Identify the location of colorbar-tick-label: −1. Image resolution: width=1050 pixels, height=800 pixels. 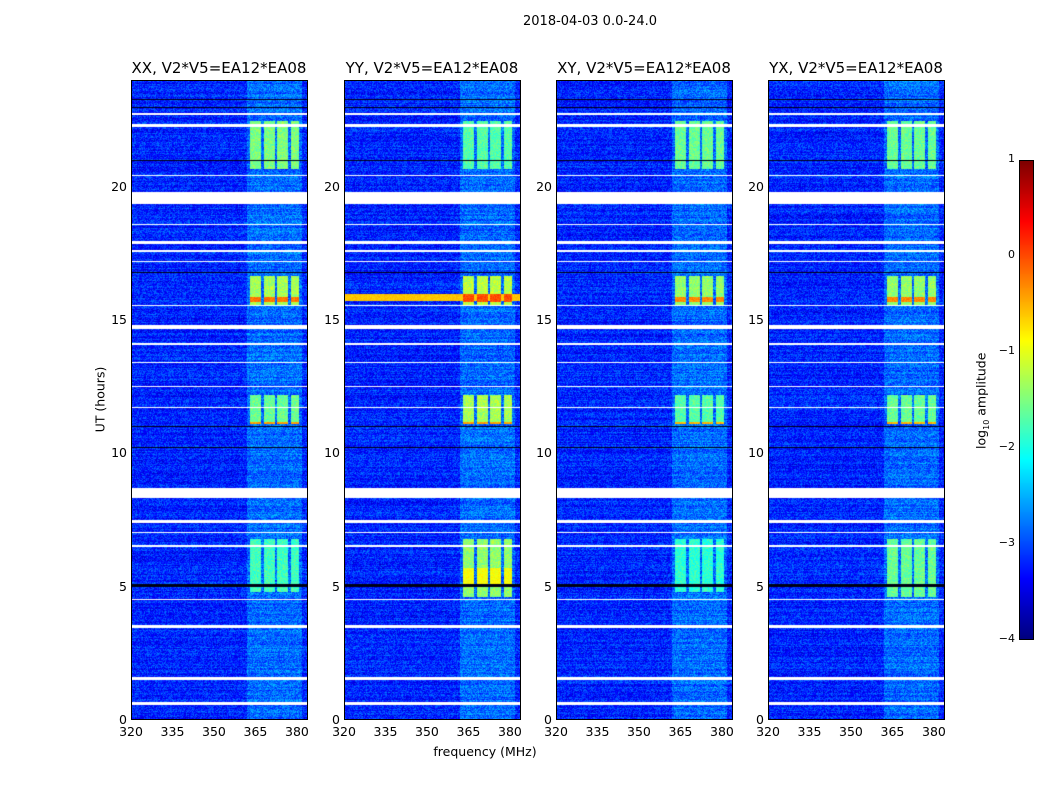
(1006, 350).